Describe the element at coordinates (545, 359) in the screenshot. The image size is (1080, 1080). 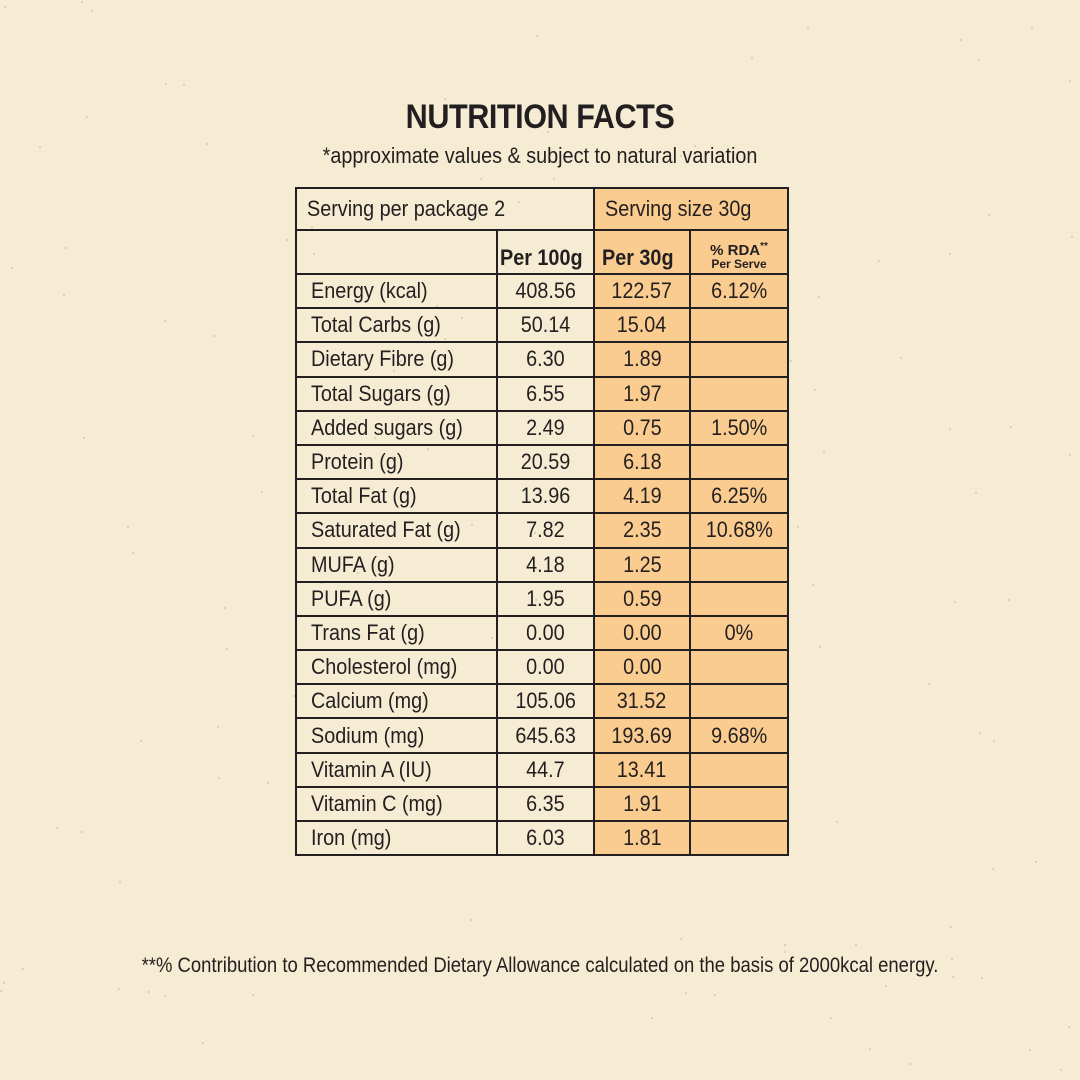
I see `value-per-100g: 6.30` at that location.